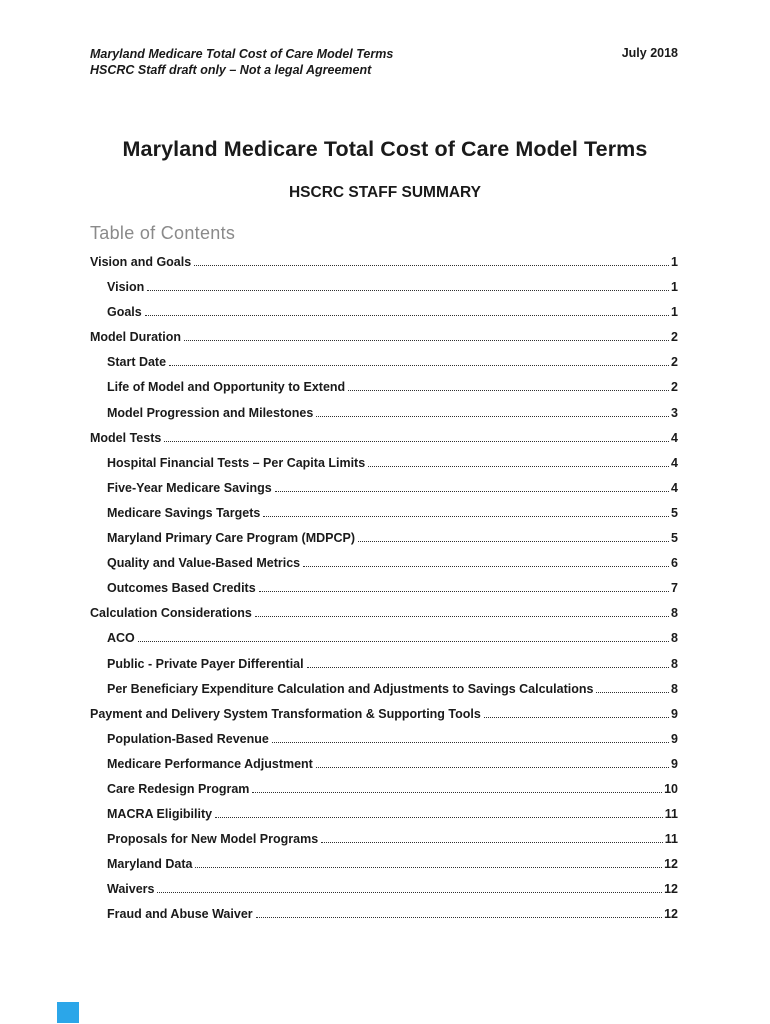  What do you see at coordinates (163, 233) in the screenshot?
I see `toc-heading: Table of Contents` at bounding box center [163, 233].